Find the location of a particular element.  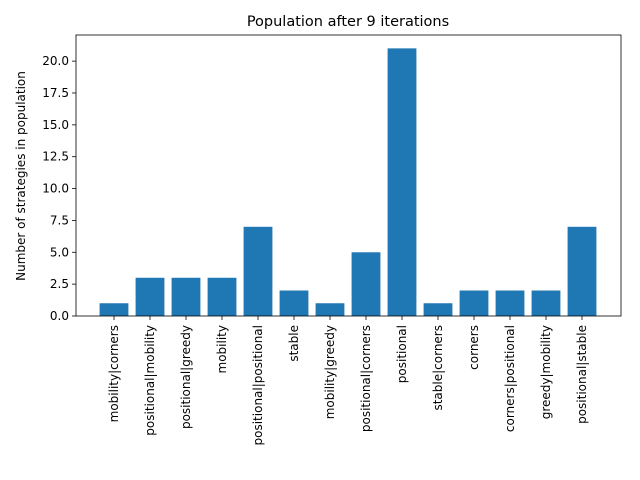

x-tick-label-6: mobility|greedy is located at coordinates (330, 372).